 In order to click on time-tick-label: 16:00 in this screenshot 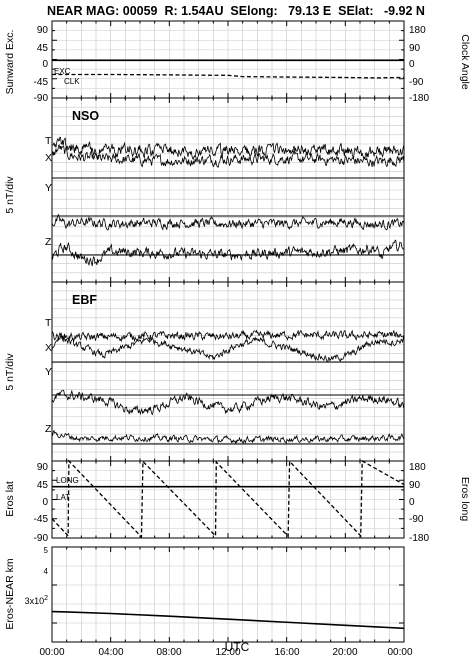, I will do `click(286, 651)`.